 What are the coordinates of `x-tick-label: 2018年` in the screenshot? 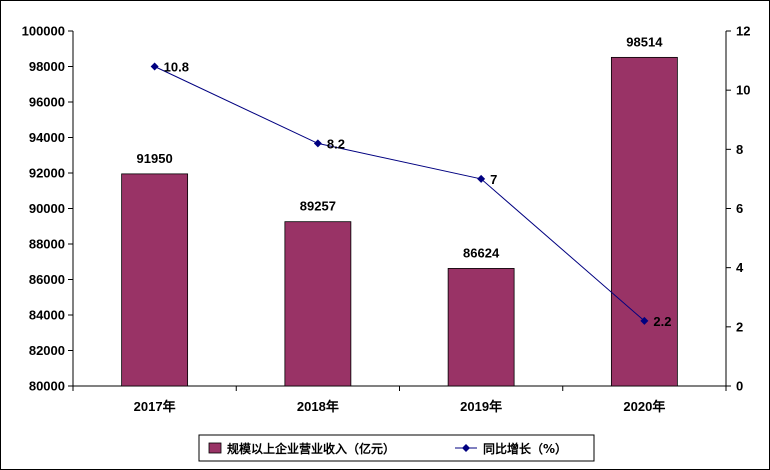 It's located at (318, 406).